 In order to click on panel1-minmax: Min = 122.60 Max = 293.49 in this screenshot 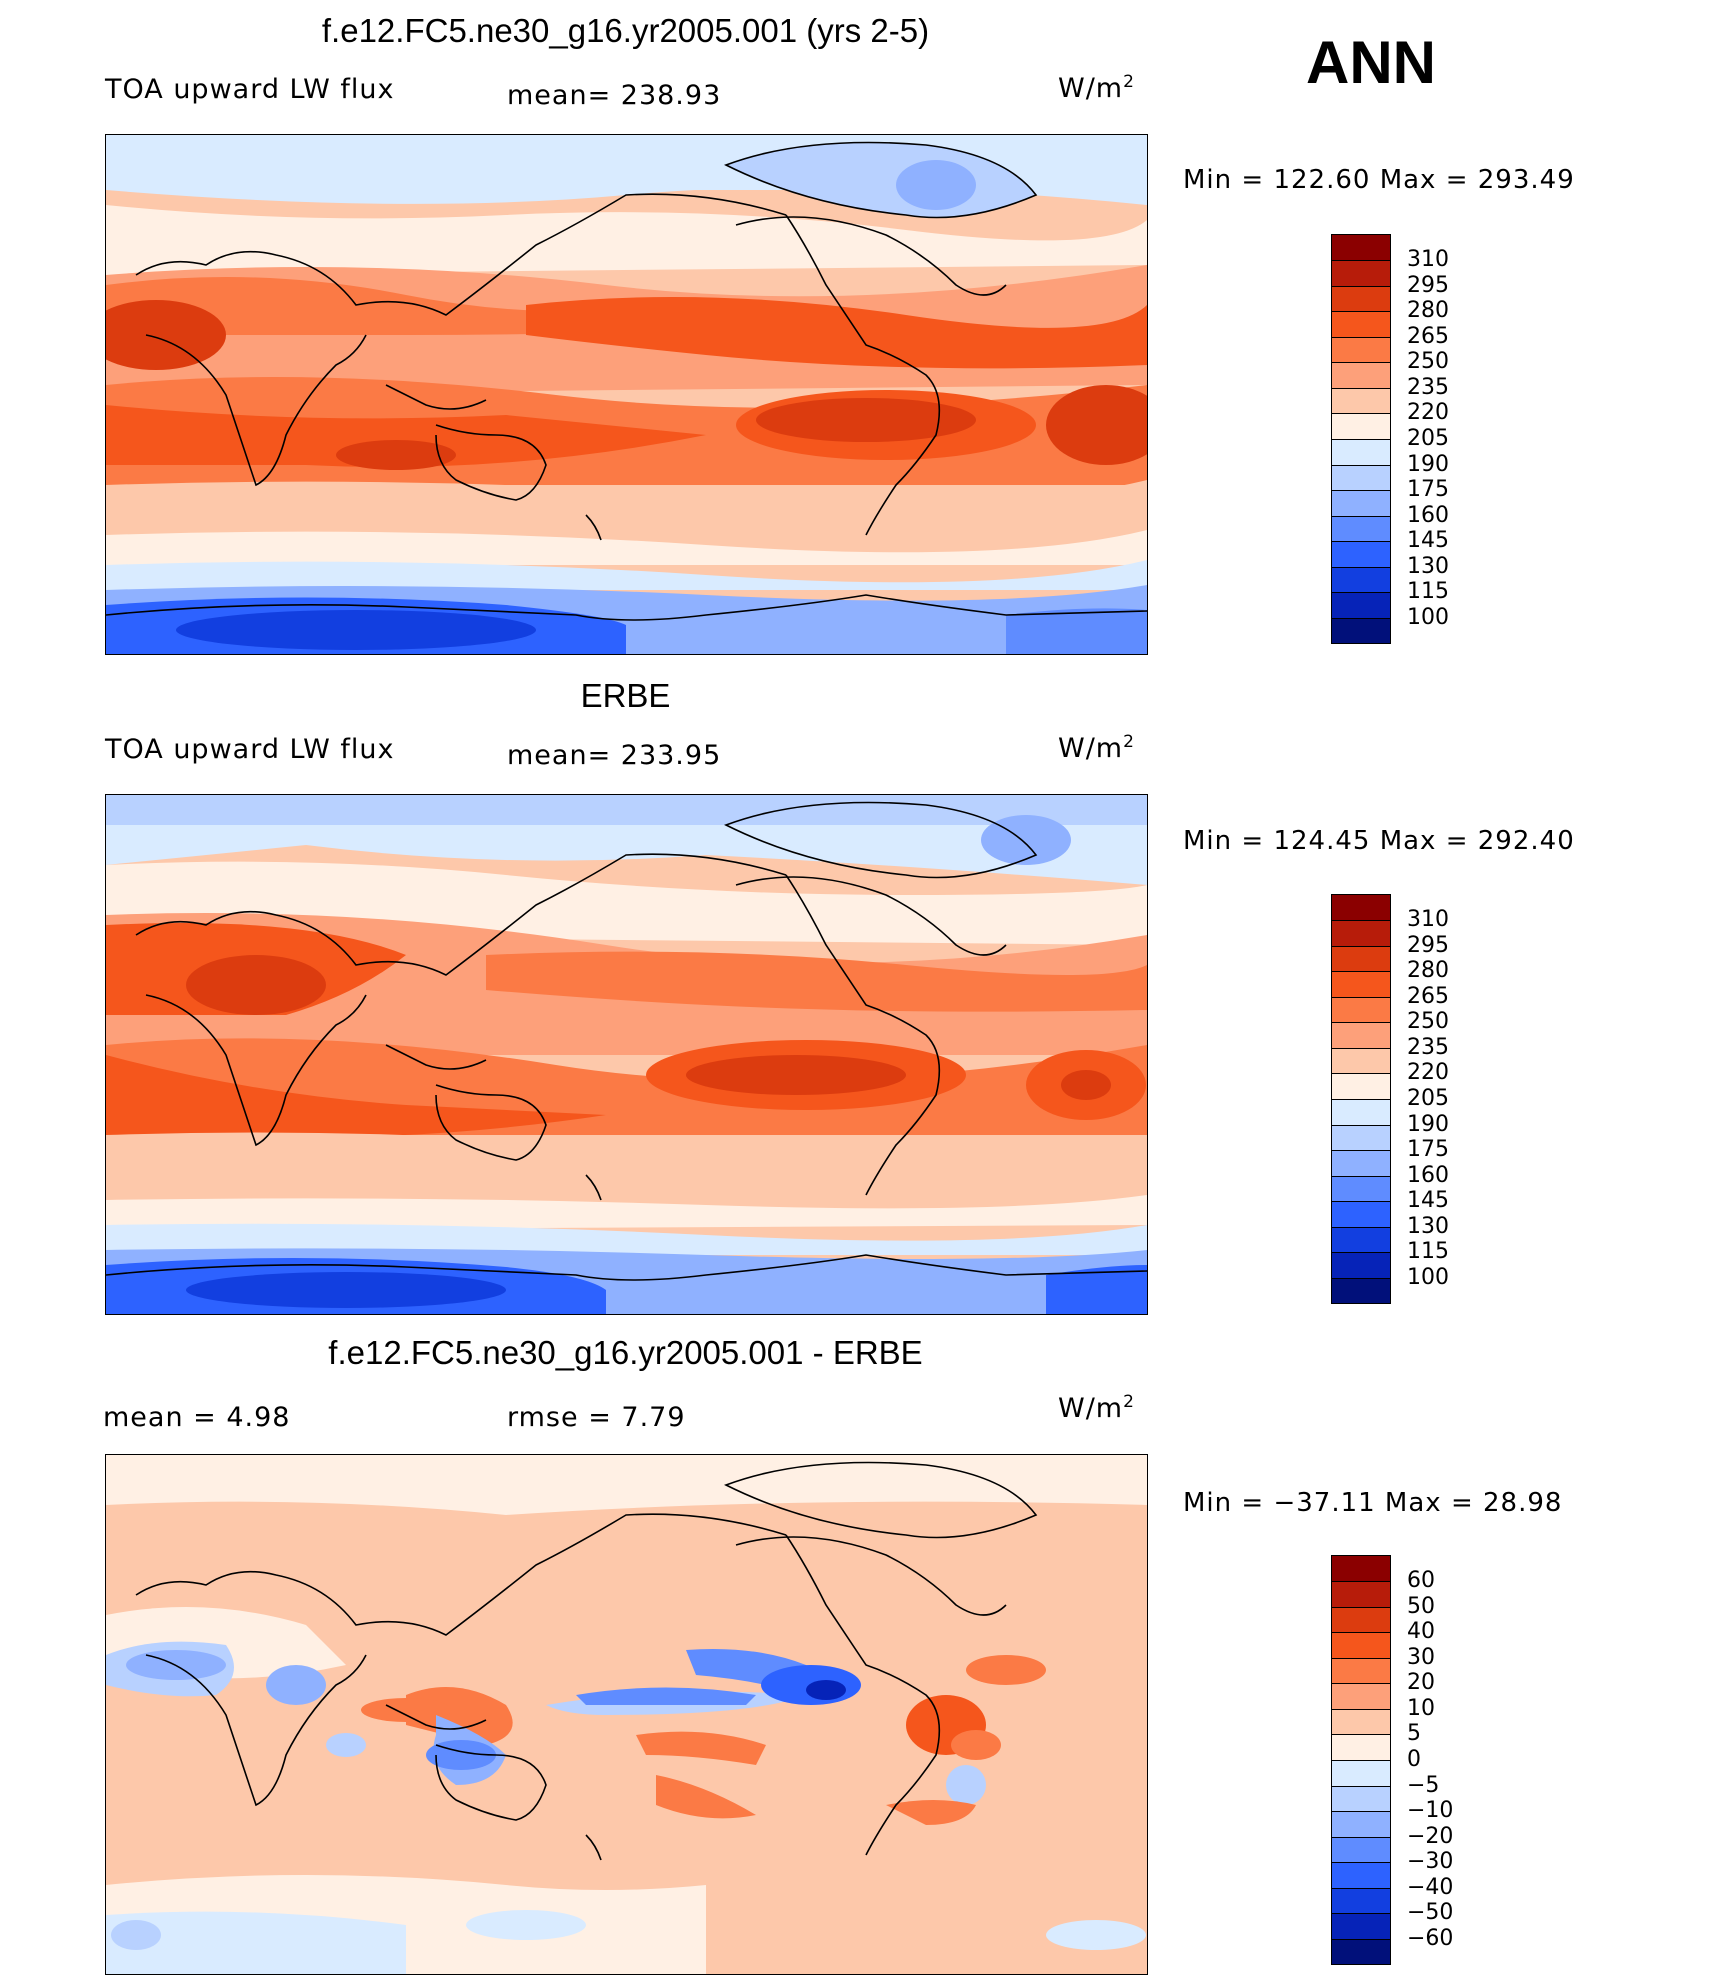, I will do `click(1379, 180)`.